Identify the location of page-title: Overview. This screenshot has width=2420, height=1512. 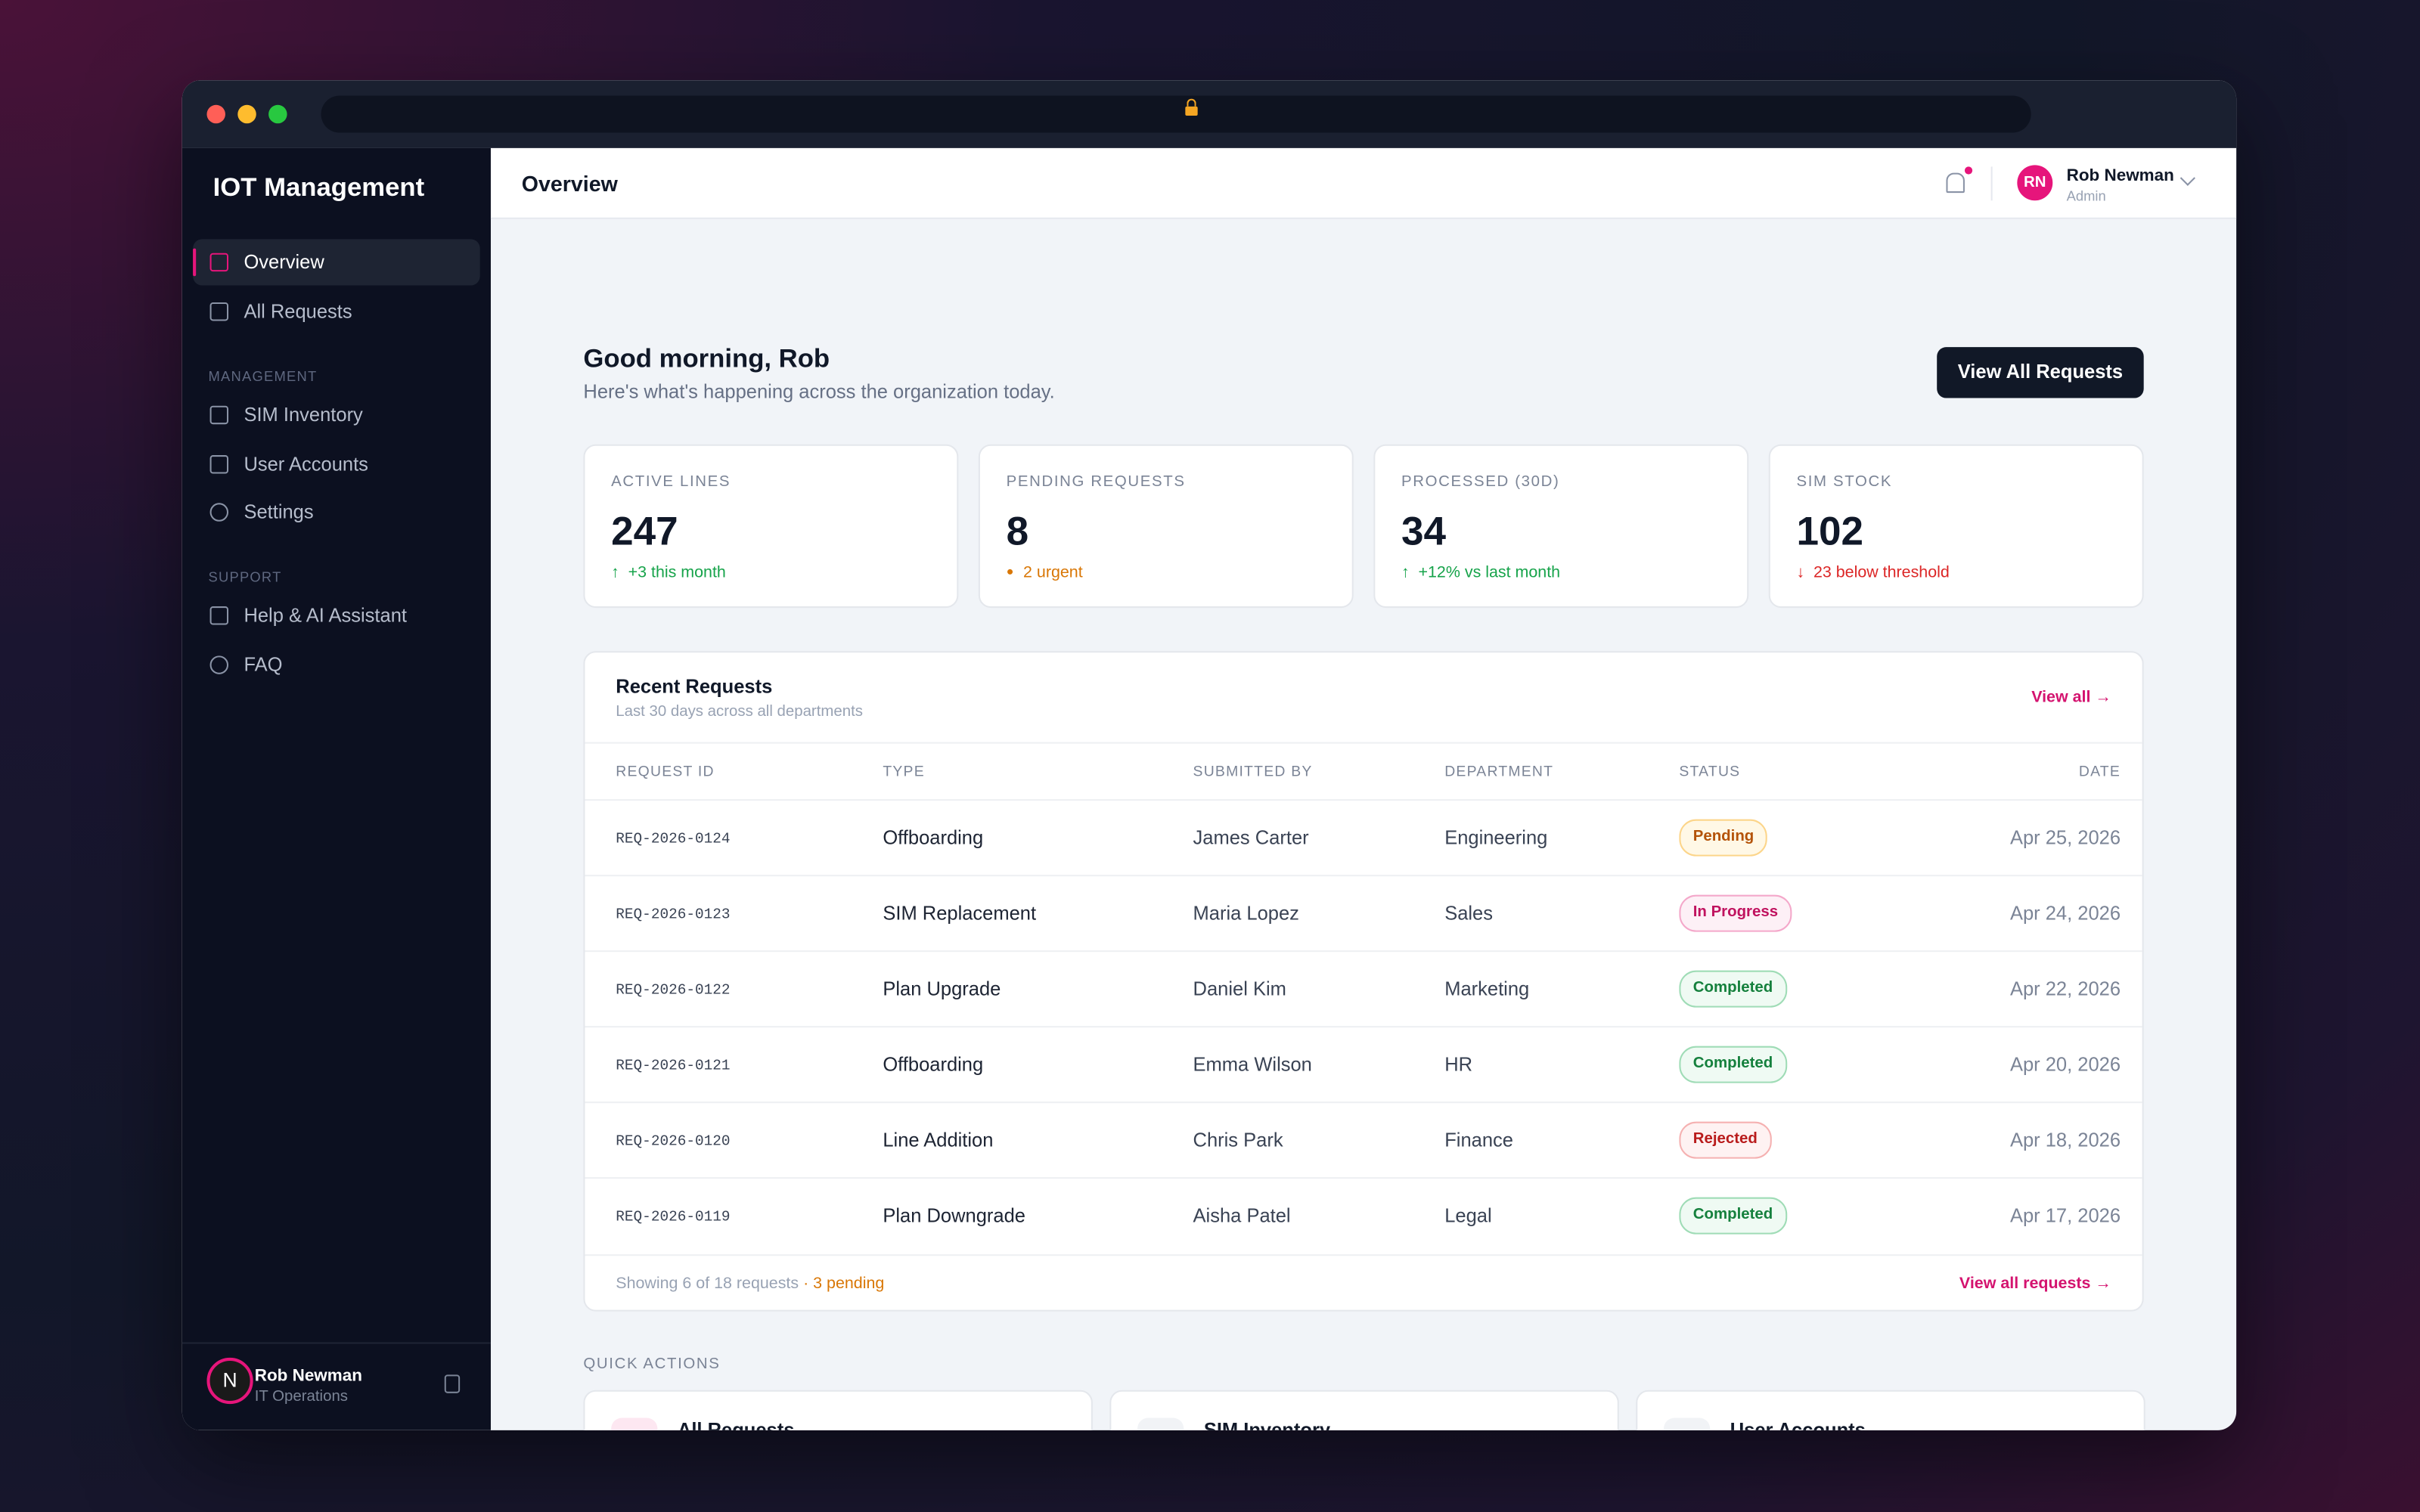
(569, 184).